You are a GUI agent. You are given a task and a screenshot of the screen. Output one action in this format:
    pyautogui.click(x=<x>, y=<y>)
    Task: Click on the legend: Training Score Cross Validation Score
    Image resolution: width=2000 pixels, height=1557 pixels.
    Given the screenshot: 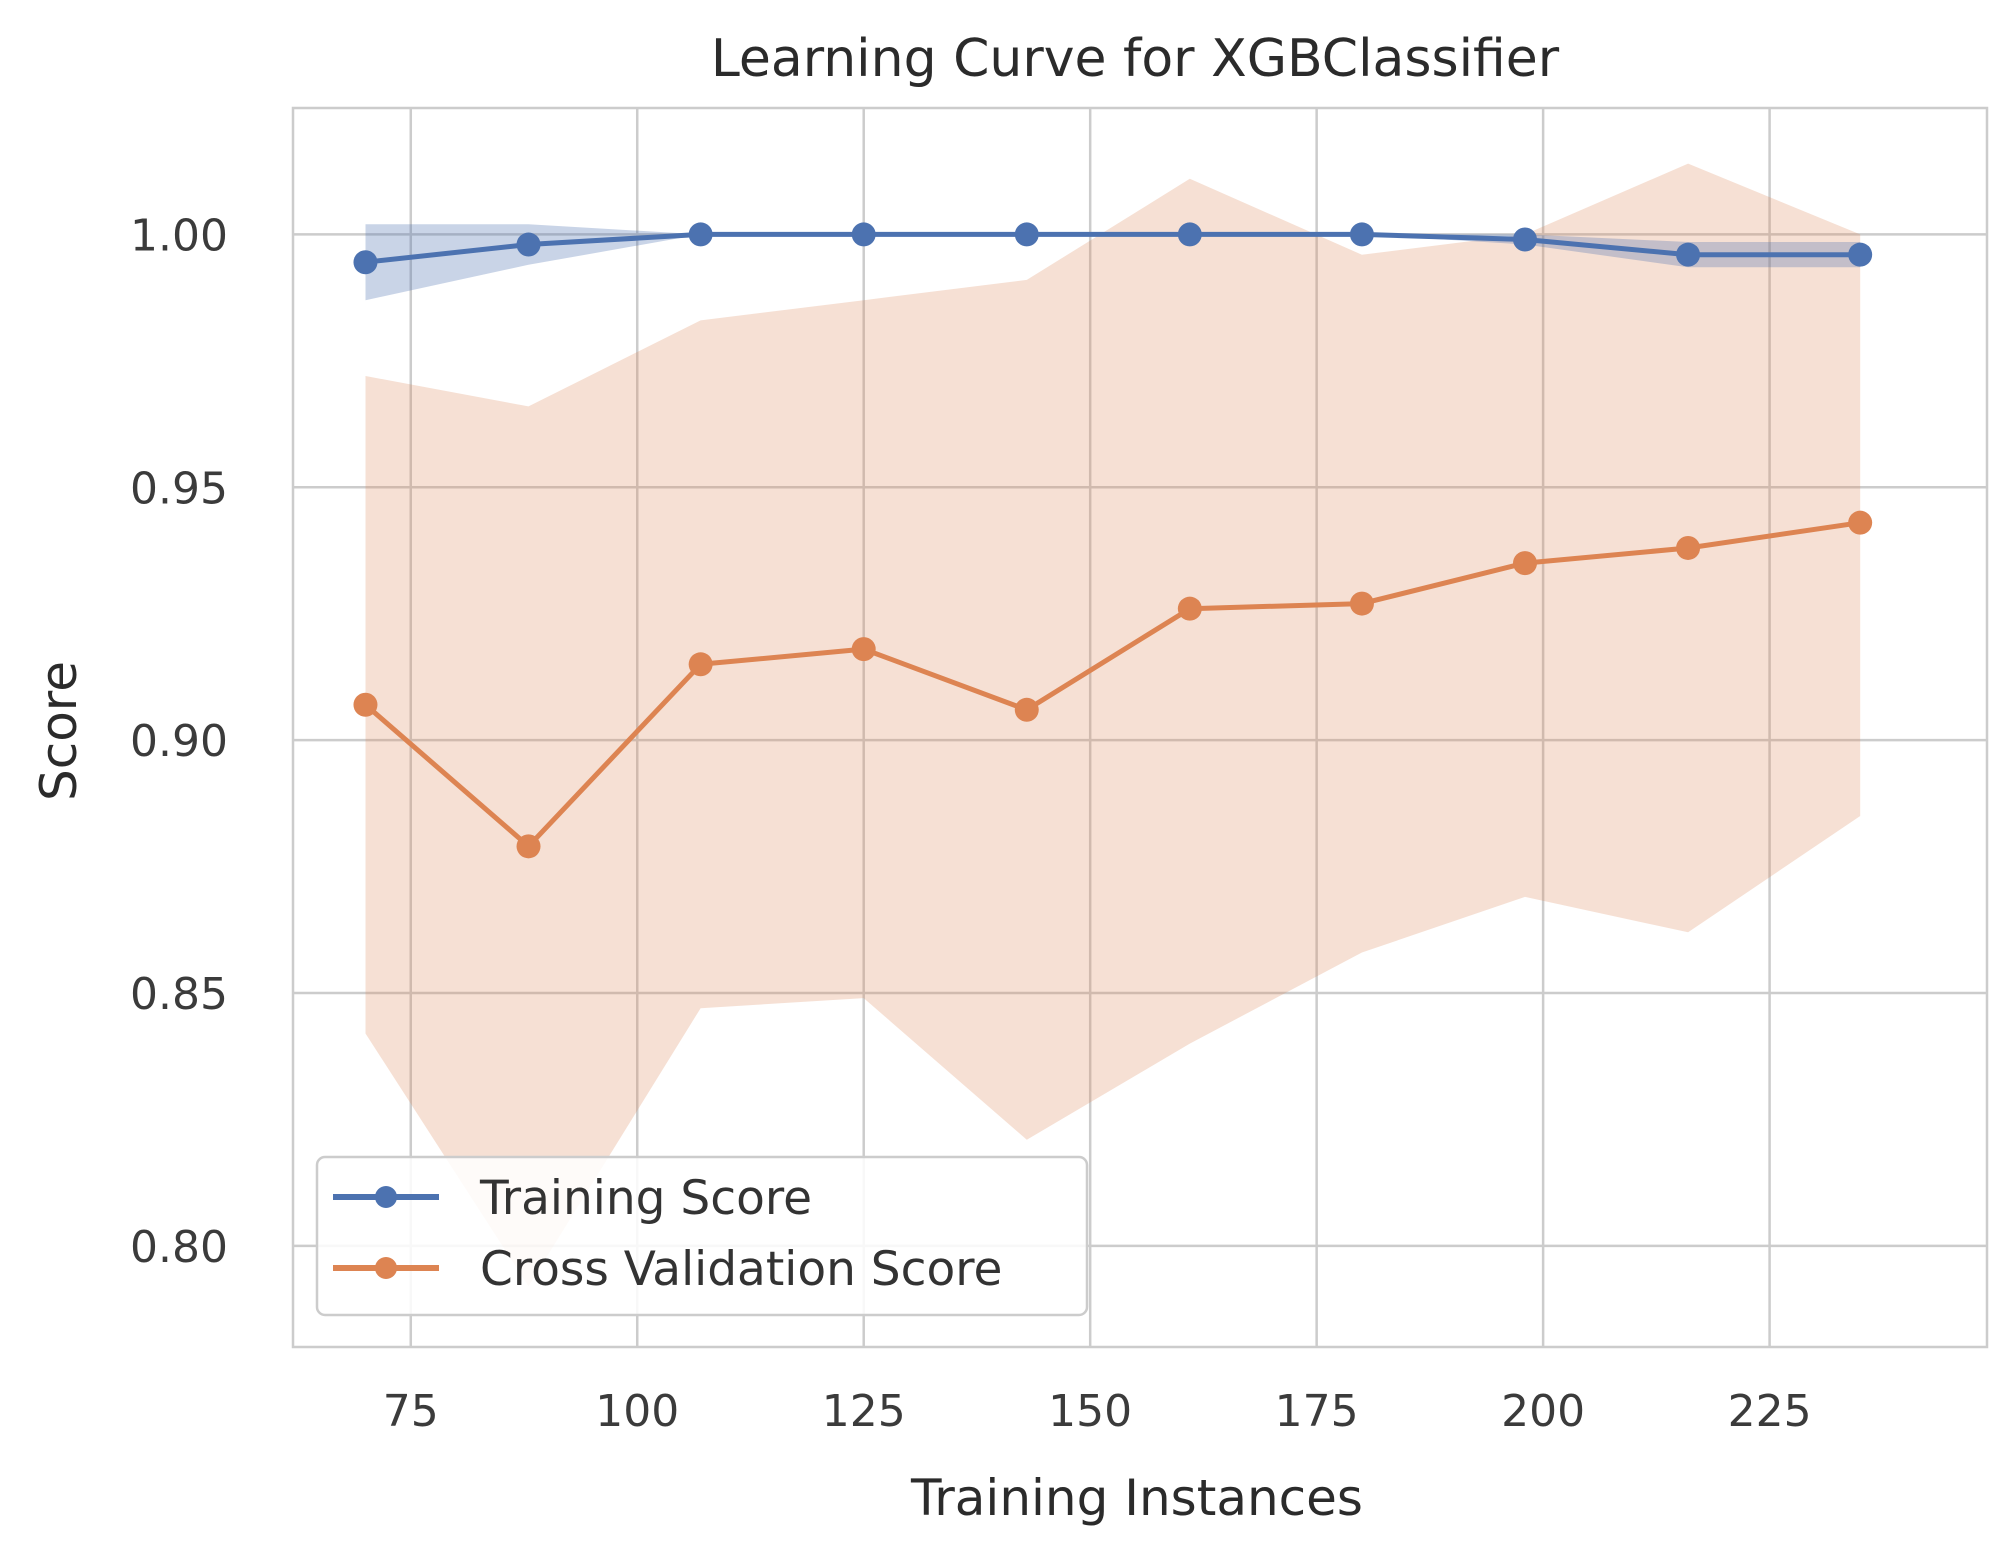 What is the action you would take?
    pyautogui.click(x=702, y=1236)
    